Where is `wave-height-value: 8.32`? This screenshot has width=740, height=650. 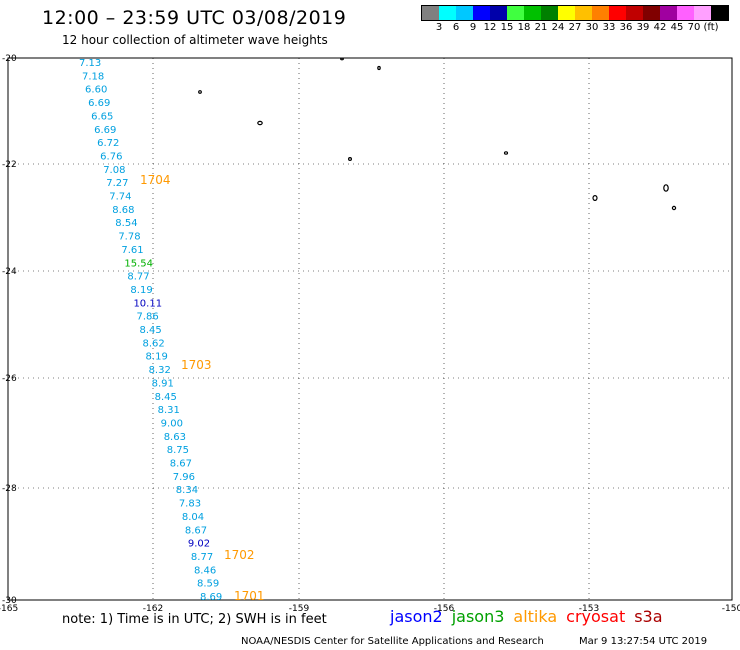
wave-height-value: 8.32 is located at coordinates (160, 370).